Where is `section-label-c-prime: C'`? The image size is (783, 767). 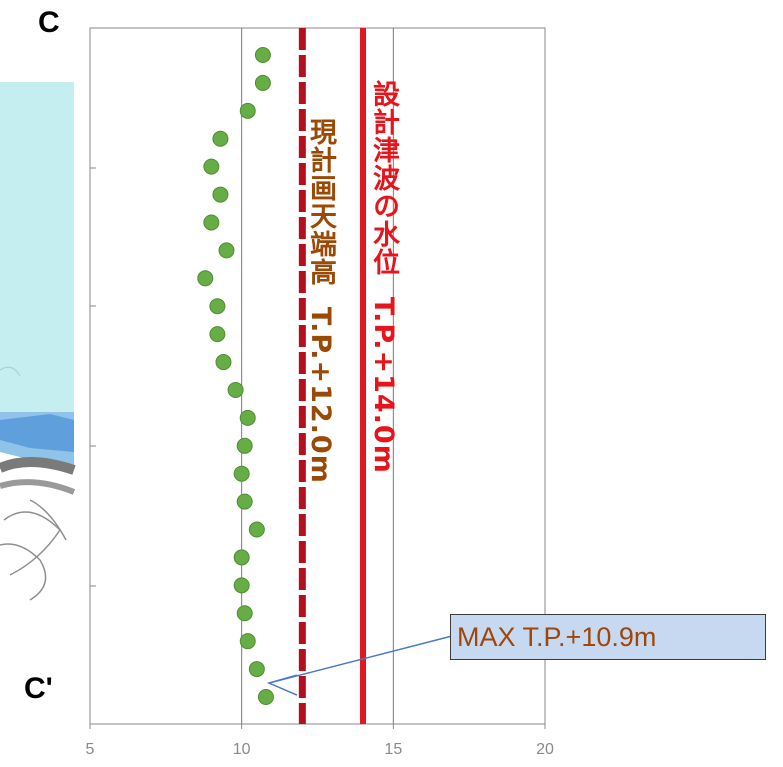 section-label-c-prime: C' is located at coordinates (38, 688).